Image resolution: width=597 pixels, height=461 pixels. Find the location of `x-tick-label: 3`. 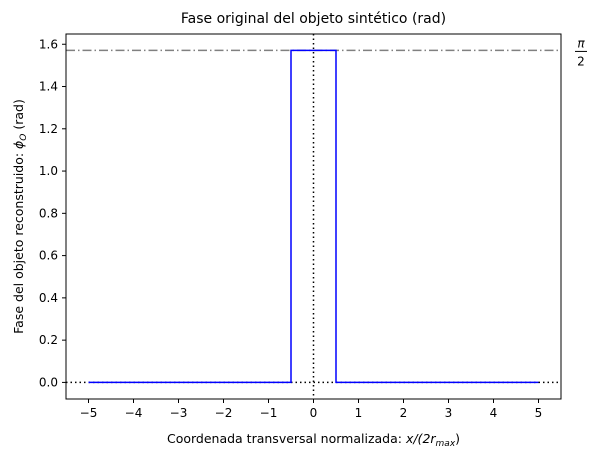

x-tick-label: 3 is located at coordinates (449, 413).